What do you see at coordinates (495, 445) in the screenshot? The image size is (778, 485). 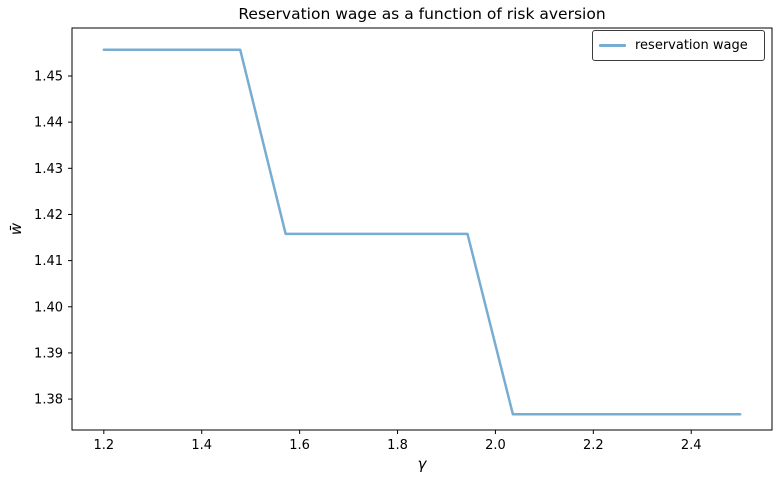 I see `x-tick-label: 2.0` at bounding box center [495, 445].